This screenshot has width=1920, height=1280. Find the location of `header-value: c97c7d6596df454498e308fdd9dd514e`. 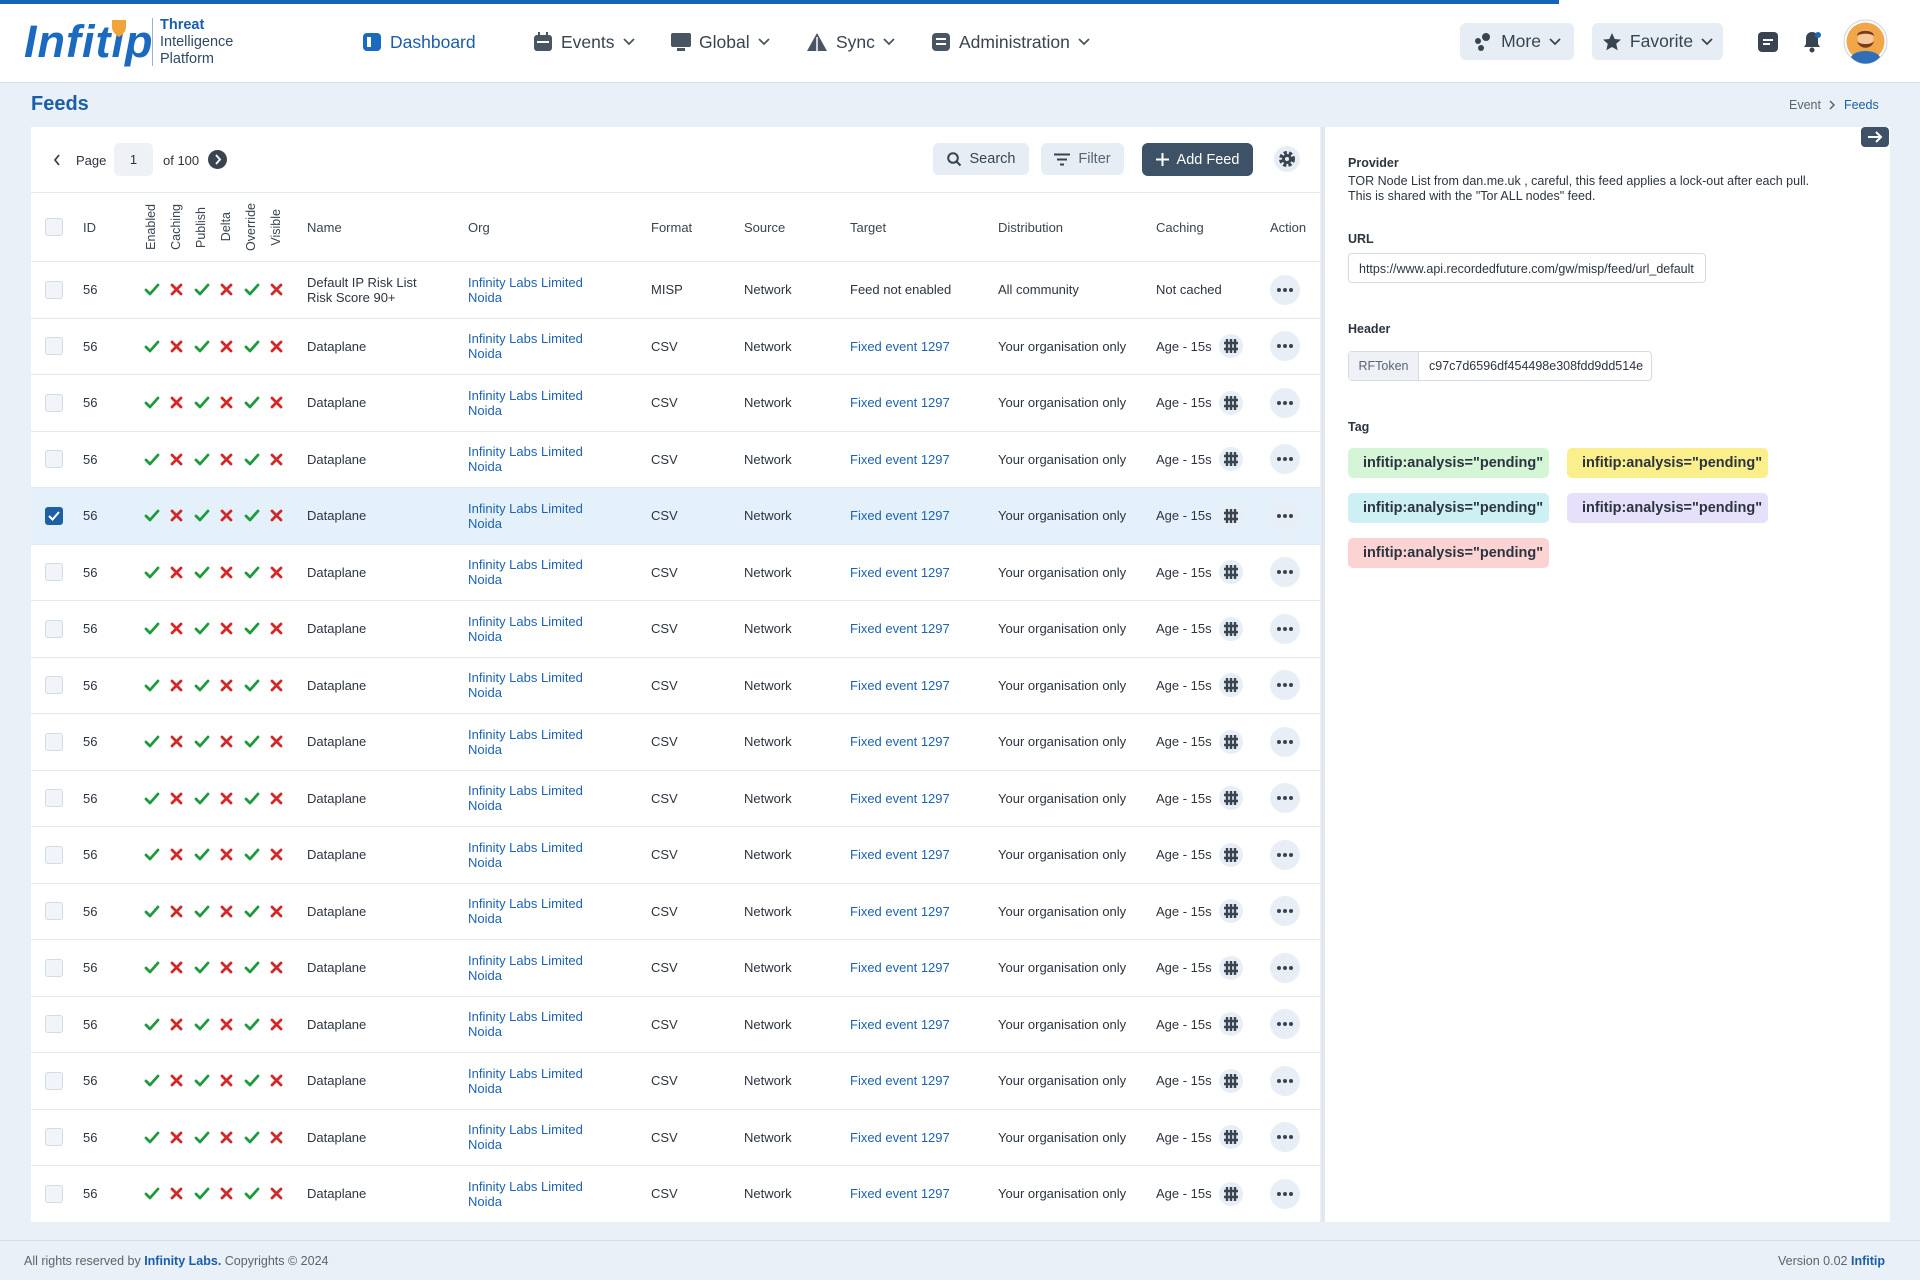

header-value: c97c7d6596df454498e308fdd9dd514e is located at coordinates (1536, 366).